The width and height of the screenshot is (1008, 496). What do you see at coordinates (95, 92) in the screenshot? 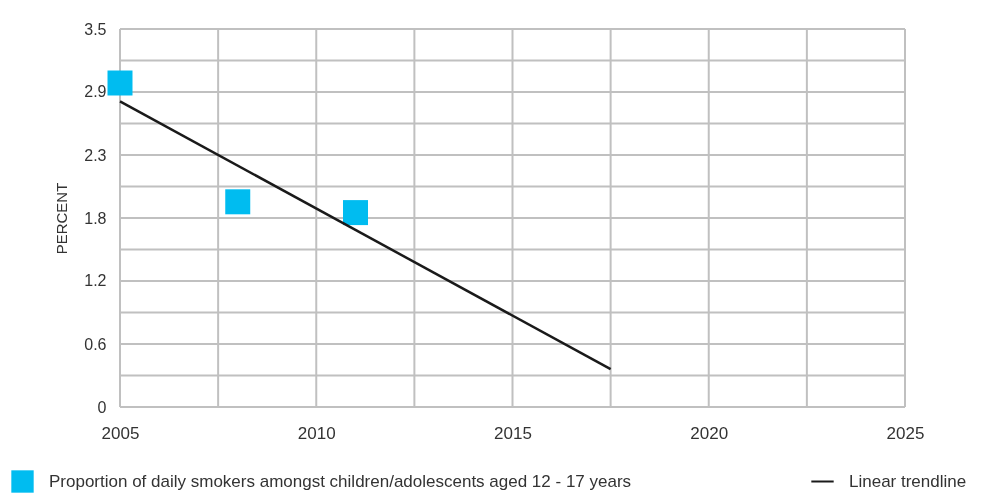
I see `y-tick-label: 2.9` at bounding box center [95, 92].